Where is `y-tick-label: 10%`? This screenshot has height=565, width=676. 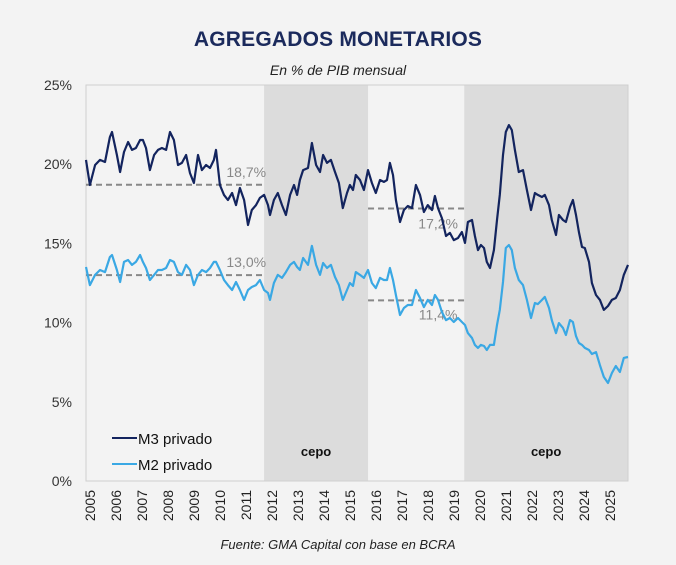
y-tick-label: 10% is located at coordinates (58, 323).